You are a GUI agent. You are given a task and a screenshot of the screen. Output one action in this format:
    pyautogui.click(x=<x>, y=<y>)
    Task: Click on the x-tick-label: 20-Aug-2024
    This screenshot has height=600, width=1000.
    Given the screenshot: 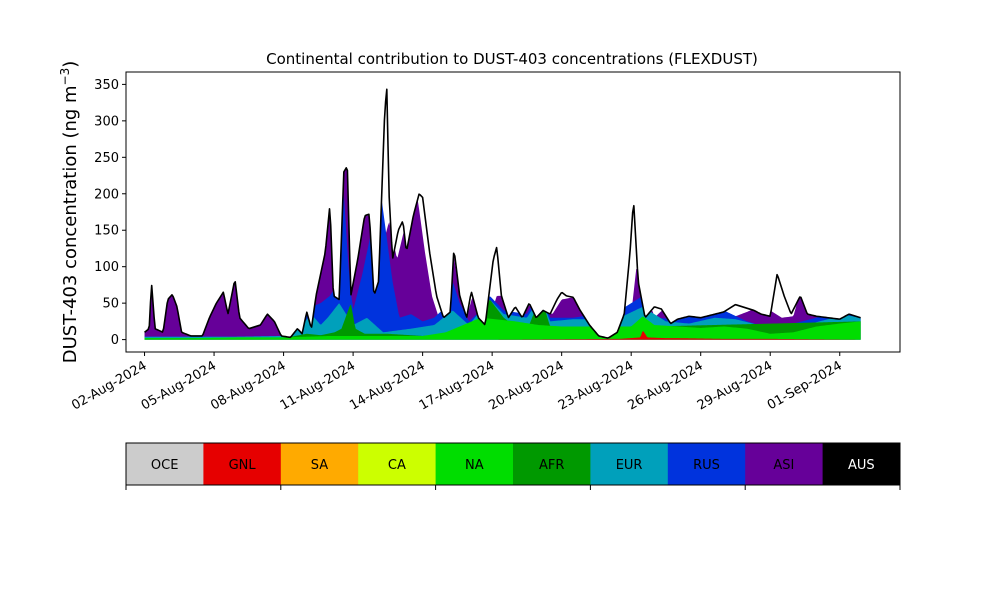 What is the action you would take?
    pyautogui.click(x=526, y=385)
    